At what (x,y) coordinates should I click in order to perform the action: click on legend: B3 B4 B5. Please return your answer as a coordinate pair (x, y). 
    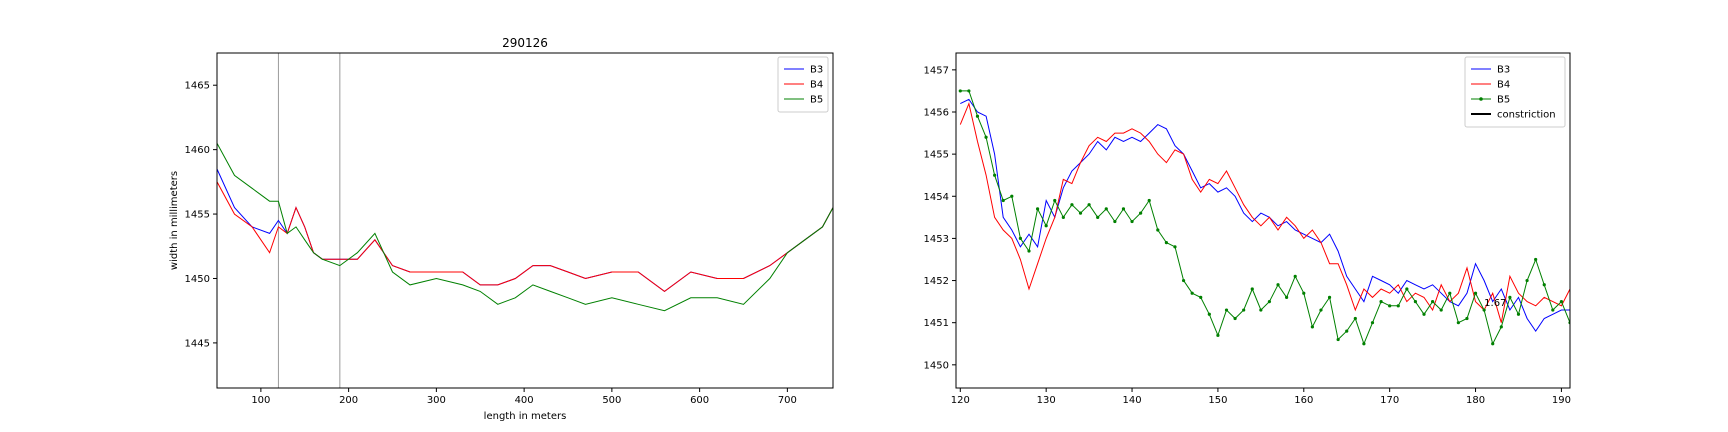
    Looking at the image, I should click on (803, 84).